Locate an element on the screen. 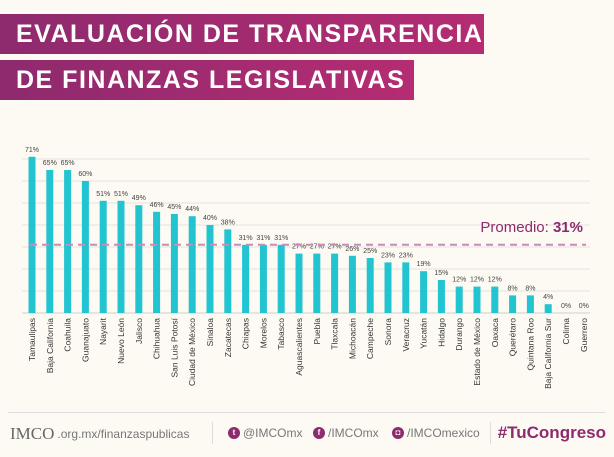 The width and height of the screenshot is (614, 457). average-label: Promedio: 31% is located at coordinates (531, 227).